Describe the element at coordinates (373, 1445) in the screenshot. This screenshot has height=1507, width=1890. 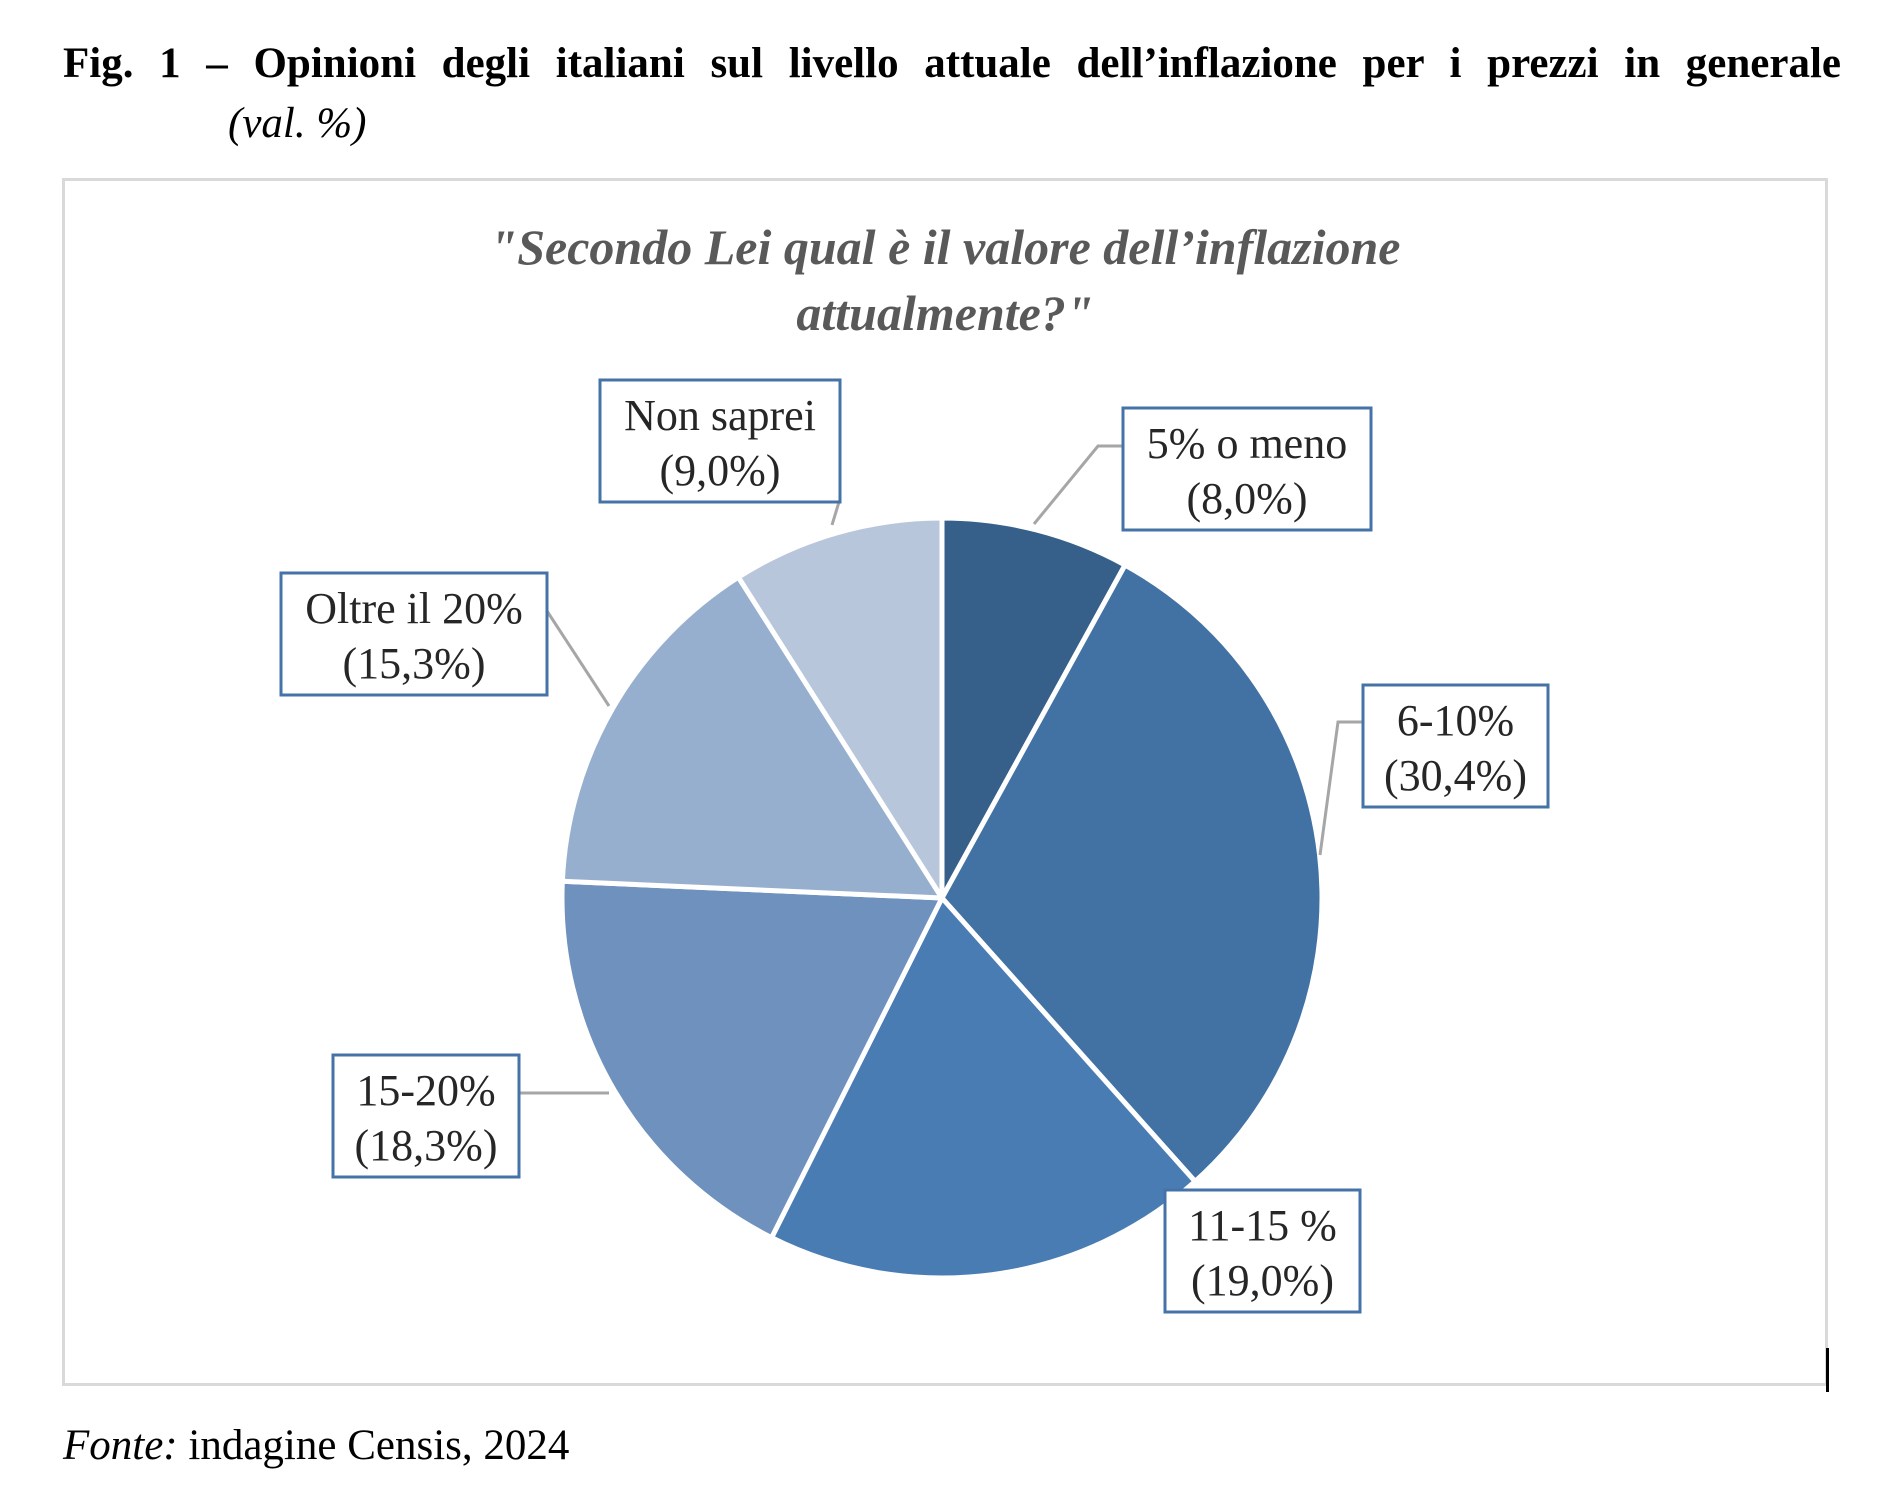
I see `source-text: indagine Censis, 2024` at that location.